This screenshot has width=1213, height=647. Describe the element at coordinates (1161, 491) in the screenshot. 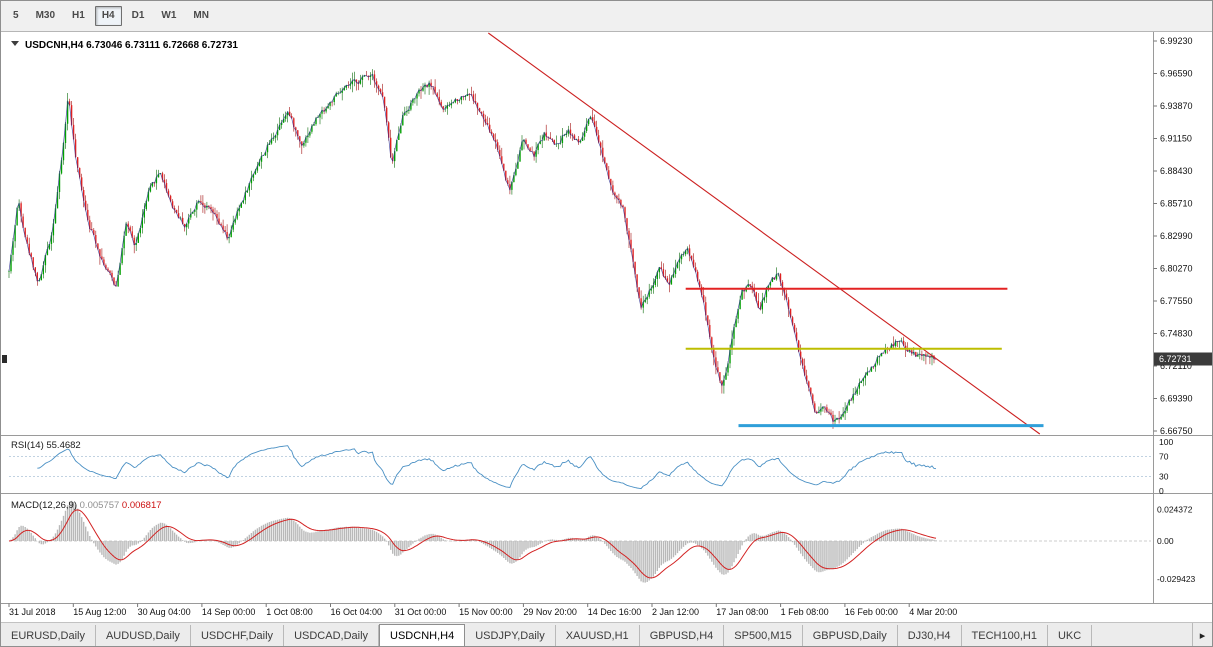

I see `rsi-axis-label: 0` at that location.